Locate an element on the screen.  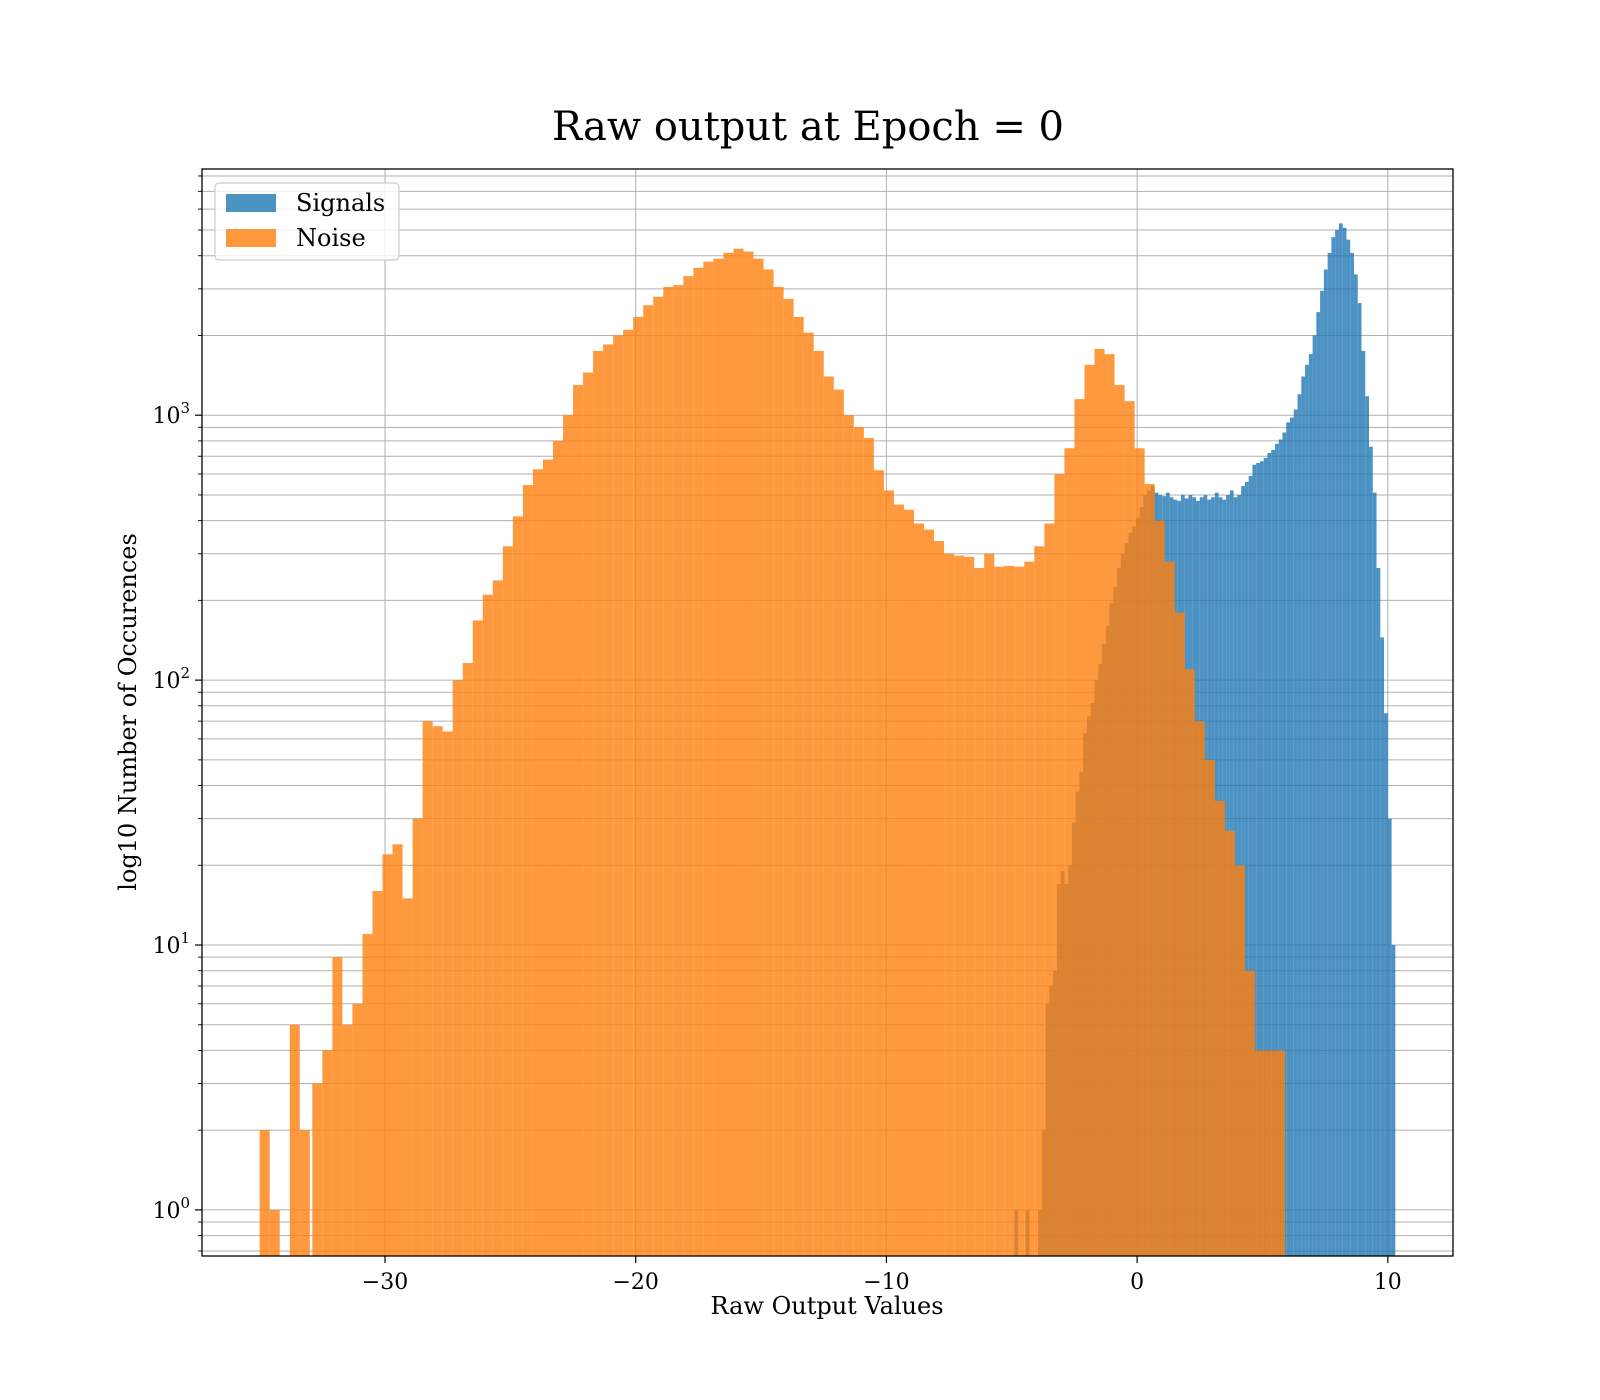
x-ticks: −30 −20 −10 0 10 is located at coordinates (882, 1275).